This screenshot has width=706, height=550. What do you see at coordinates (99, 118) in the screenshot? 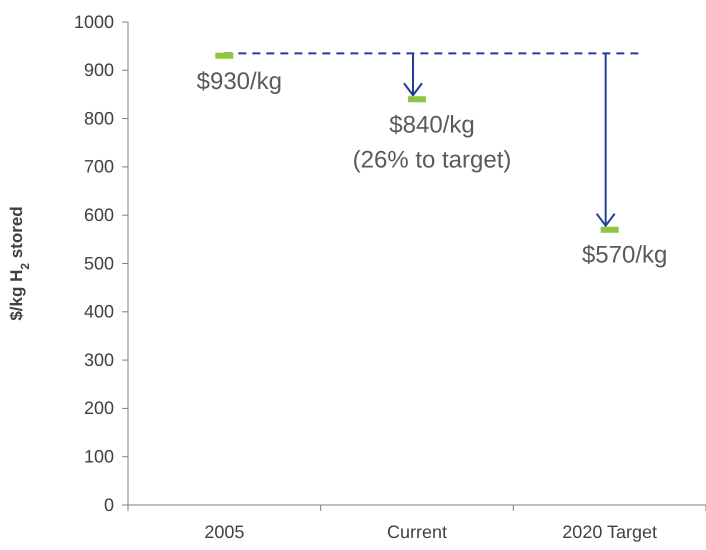
I see `y-tick-label: 800` at bounding box center [99, 118].